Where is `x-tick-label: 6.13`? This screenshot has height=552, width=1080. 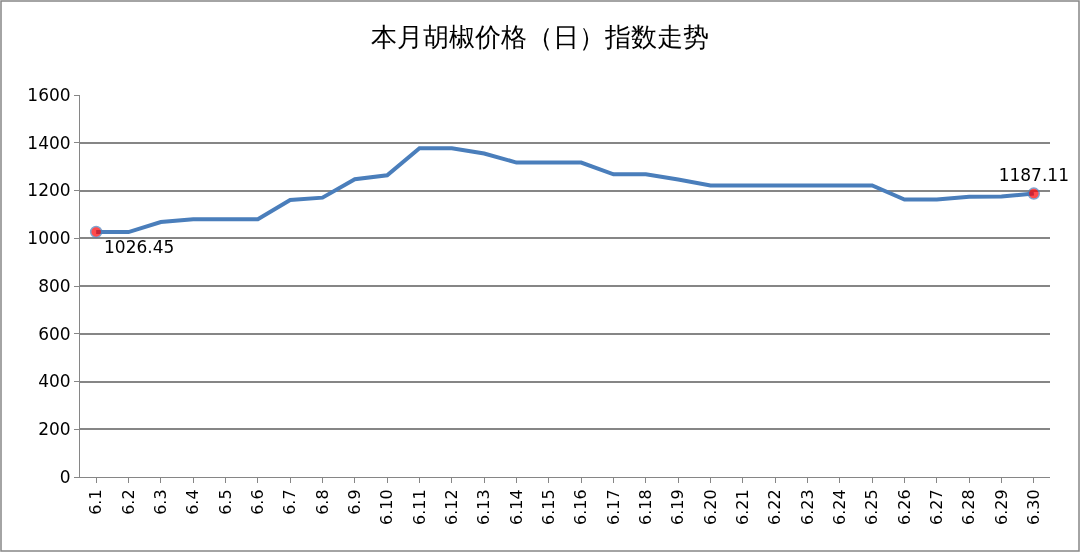
x-tick-label: 6.13 is located at coordinates (484, 507).